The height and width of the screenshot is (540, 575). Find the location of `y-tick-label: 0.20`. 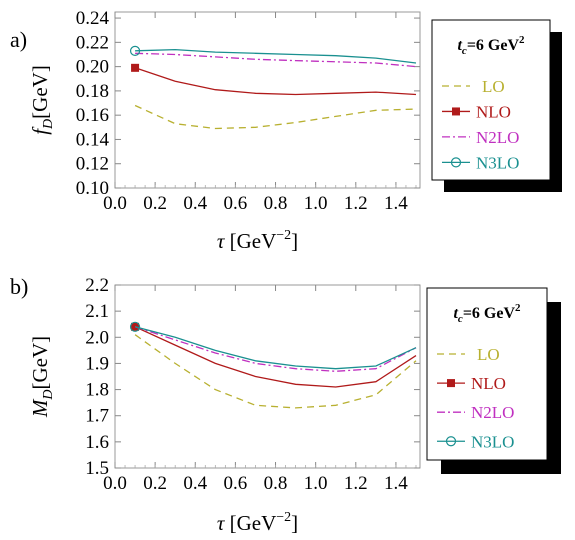

y-tick-label: 0.20 is located at coordinates (92, 67).